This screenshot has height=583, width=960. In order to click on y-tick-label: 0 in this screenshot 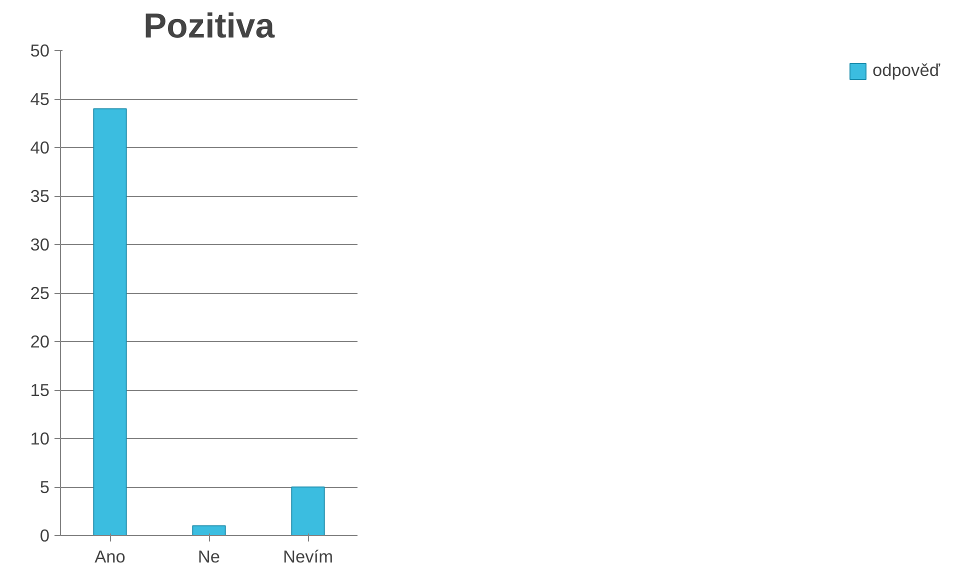, I will do `click(45, 536)`.